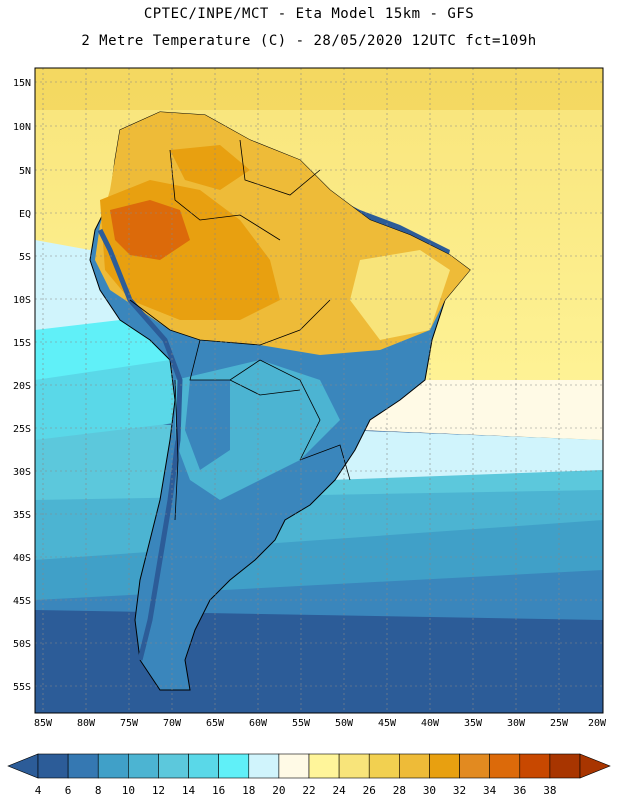  What do you see at coordinates (516, 723) in the screenshot?
I see `lon-label: 30W` at bounding box center [516, 723].